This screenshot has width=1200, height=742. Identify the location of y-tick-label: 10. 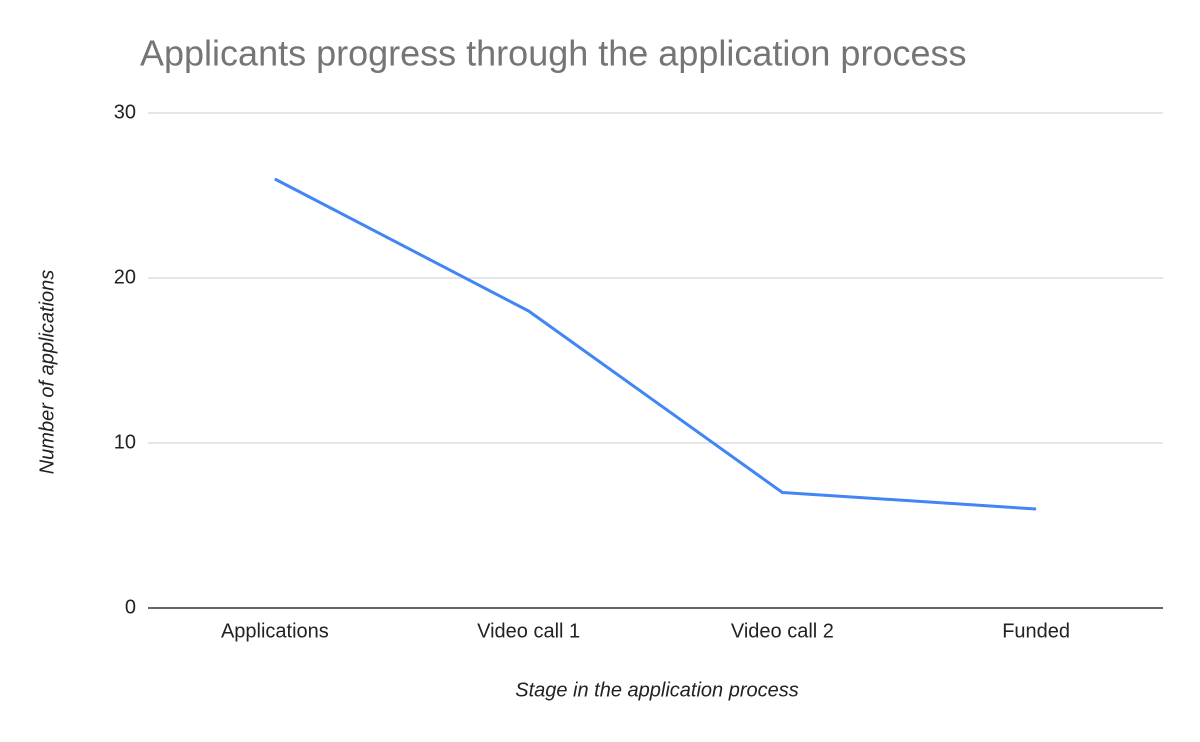
(125, 442).